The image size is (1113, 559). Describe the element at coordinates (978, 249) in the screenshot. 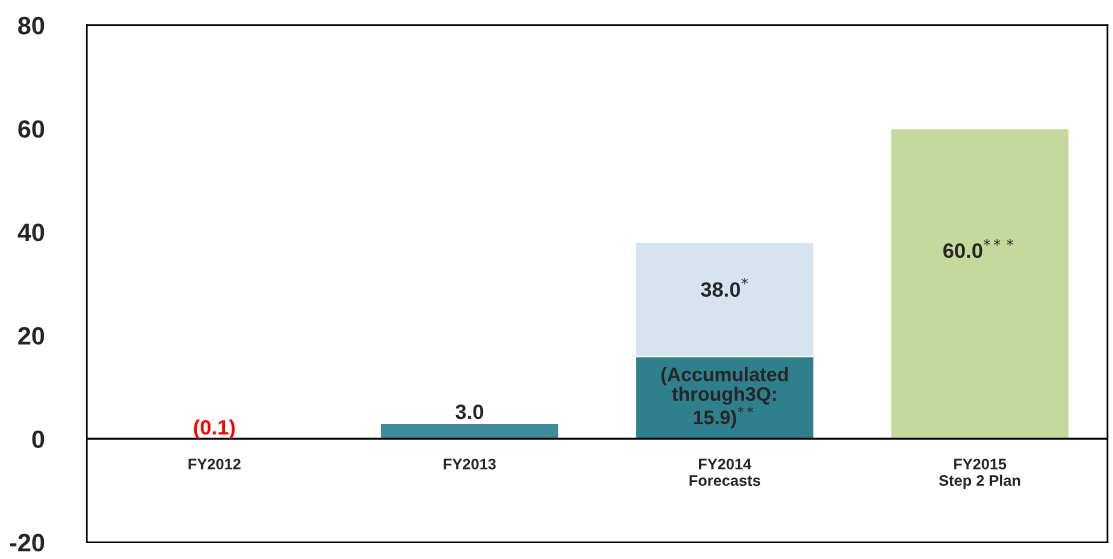

I see `data-label: 60.0$^{***}$` at that location.